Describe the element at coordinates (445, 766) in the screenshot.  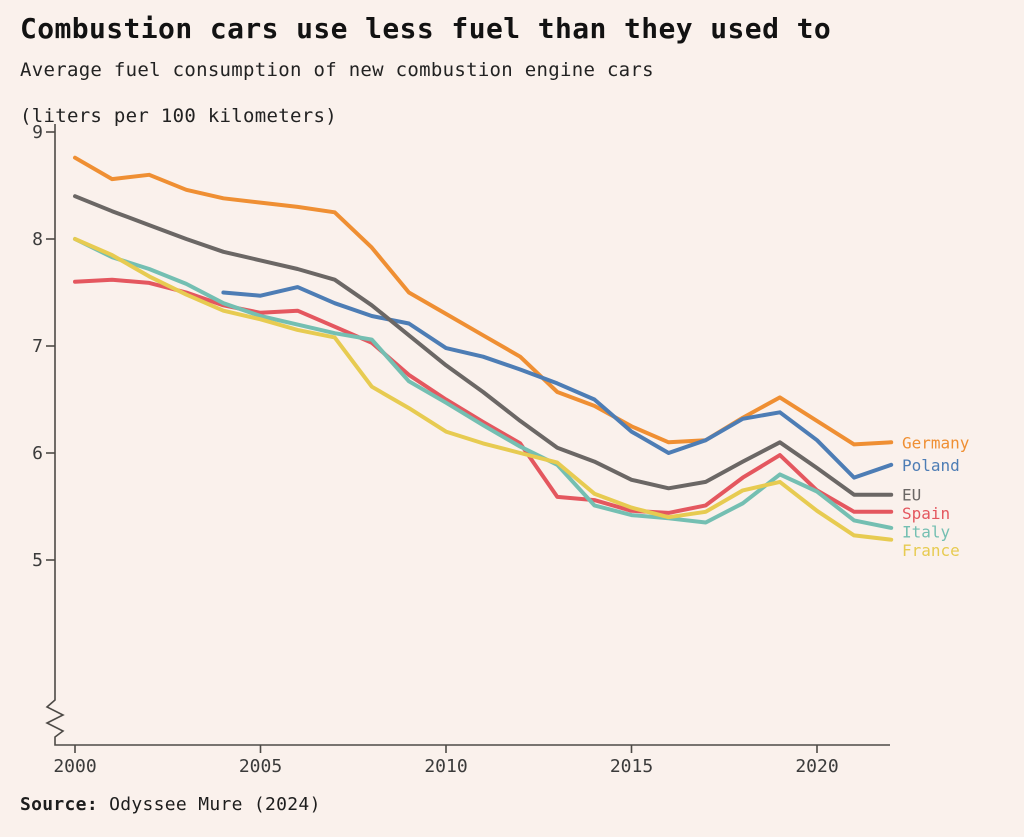
I see `x-tick-label: 2010` at that location.